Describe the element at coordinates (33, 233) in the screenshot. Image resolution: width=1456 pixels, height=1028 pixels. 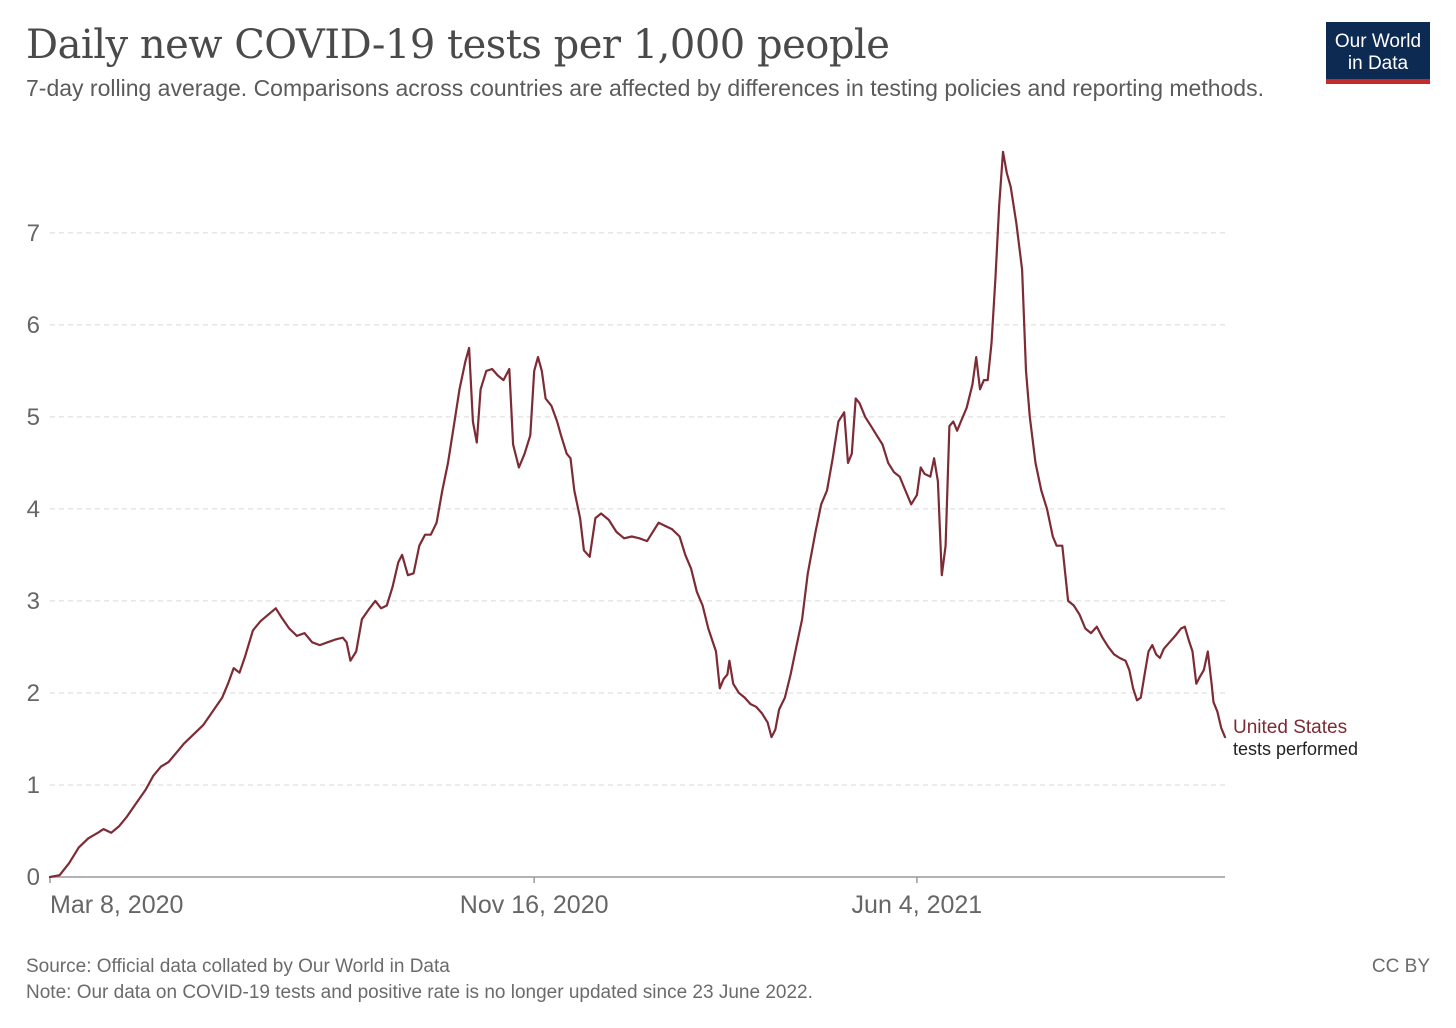
I see `y-tick-label: 7` at that location.